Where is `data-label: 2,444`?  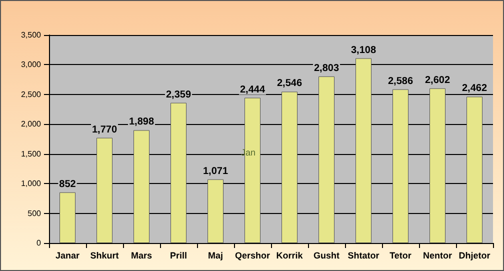
data-label: 2,444 is located at coordinates (253, 90).